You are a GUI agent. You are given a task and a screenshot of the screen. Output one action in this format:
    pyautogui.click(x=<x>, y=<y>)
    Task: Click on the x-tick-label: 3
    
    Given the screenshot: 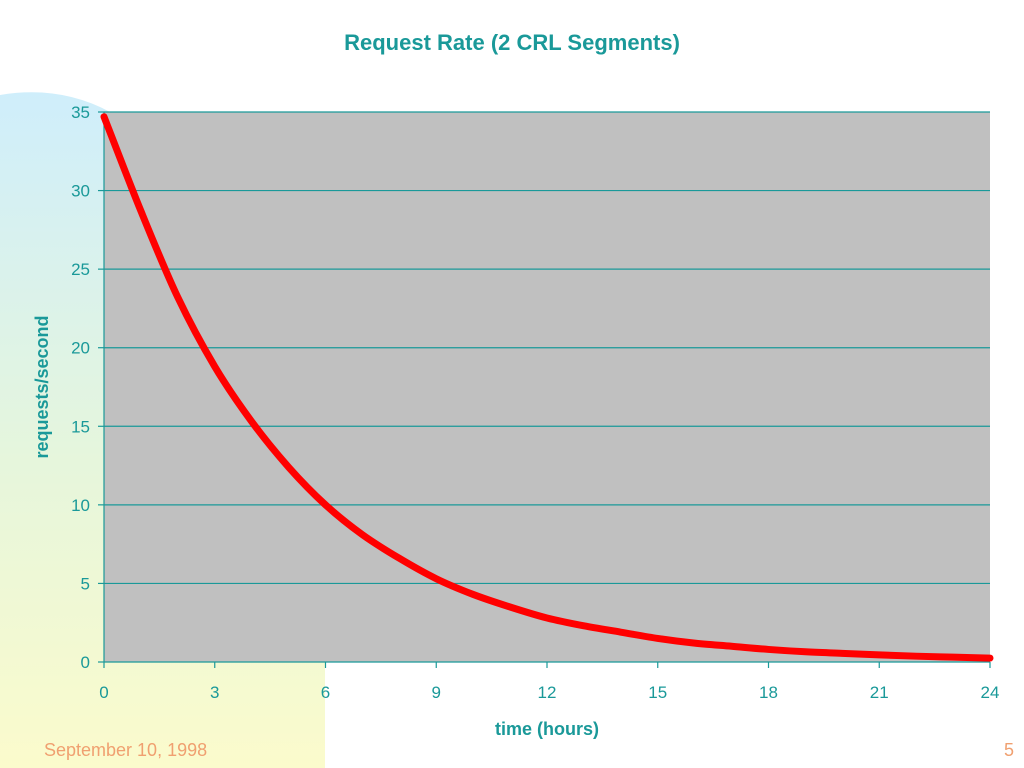 What is the action you would take?
    pyautogui.click(x=214, y=692)
    